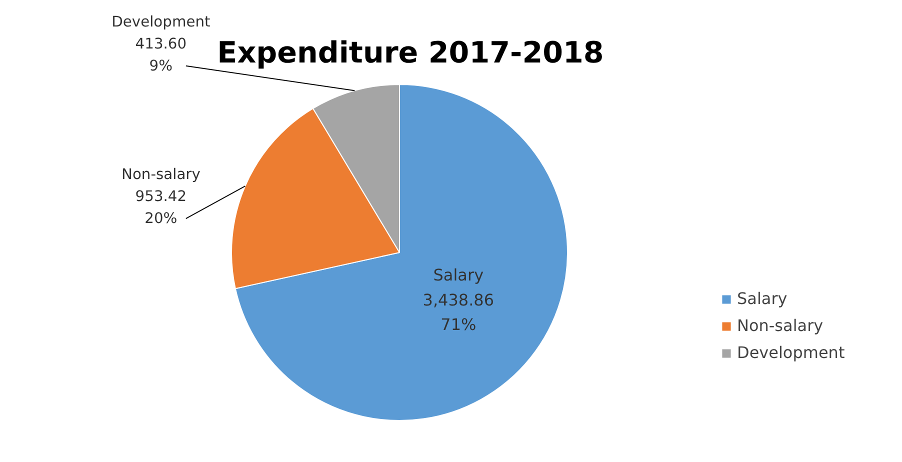  What do you see at coordinates (791, 352) in the screenshot?
I see `legend-label: Development` at bounding box center [791, 352].